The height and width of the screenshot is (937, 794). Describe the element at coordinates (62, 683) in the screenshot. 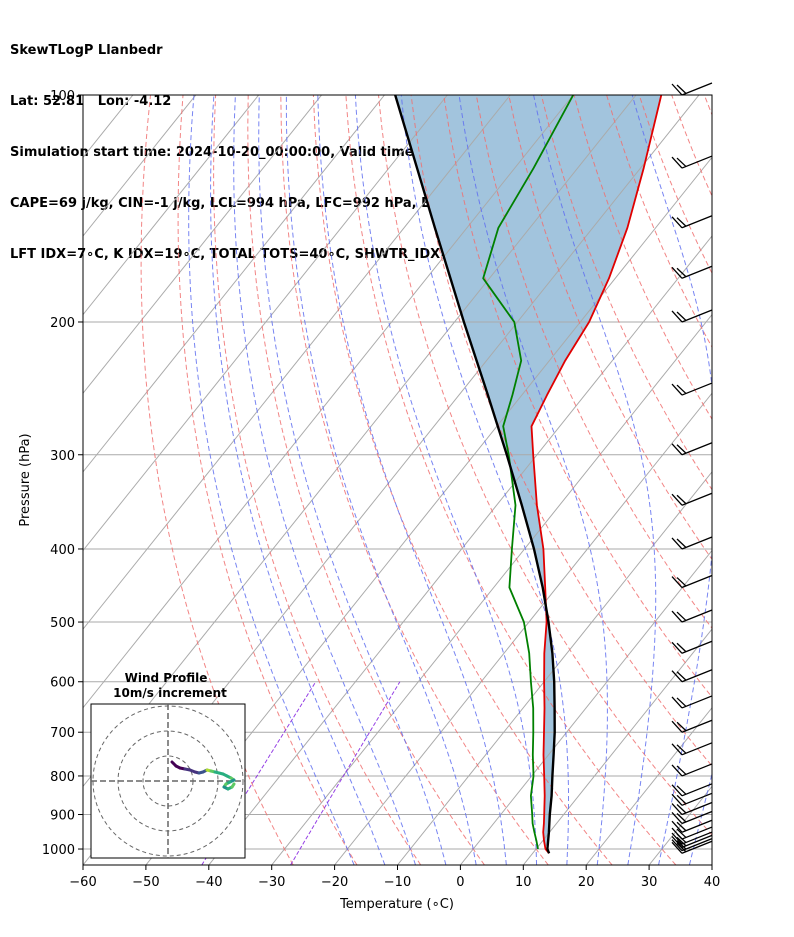

I see `y-tick-label: 600` at that location.